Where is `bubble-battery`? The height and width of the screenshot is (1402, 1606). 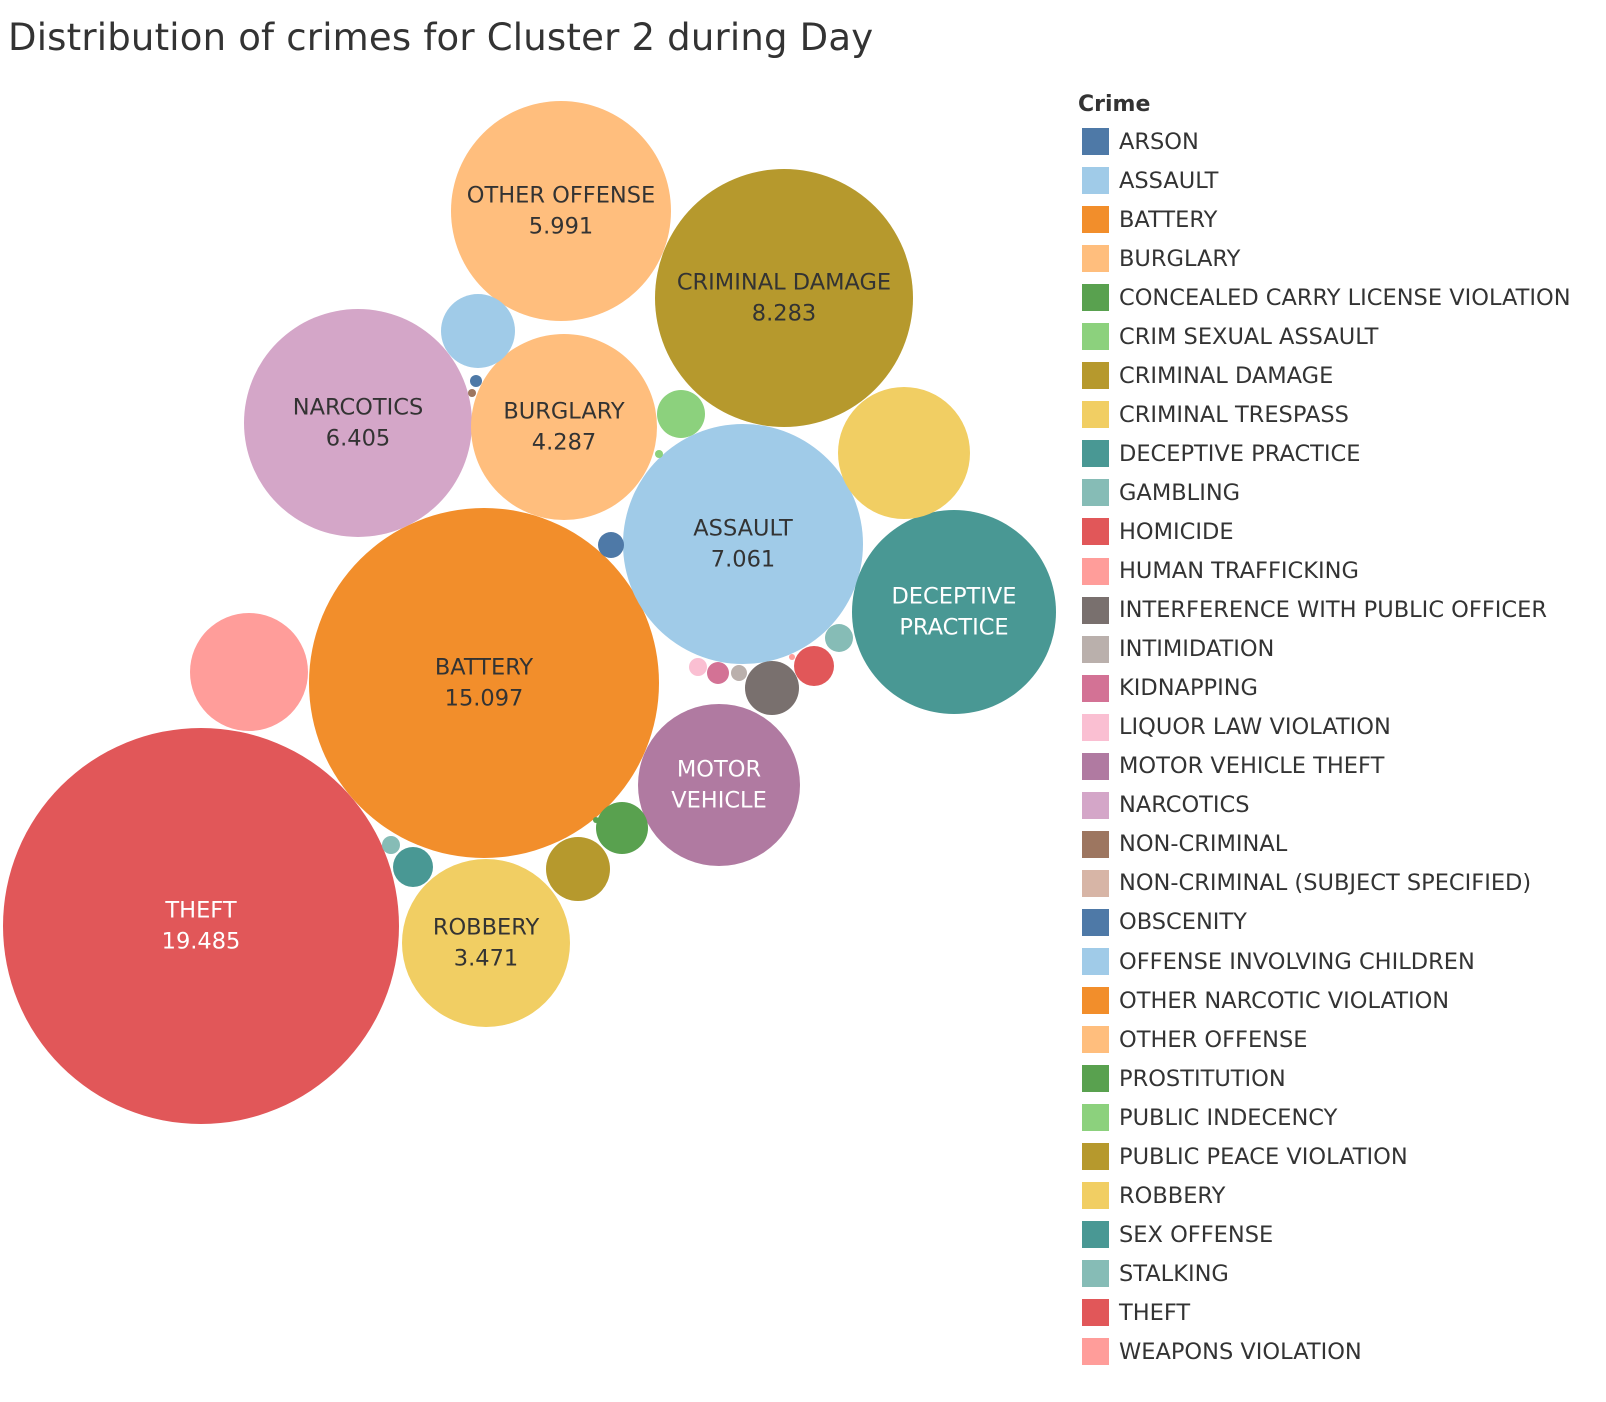
bubble-battery is located at coordinates (484, 683).